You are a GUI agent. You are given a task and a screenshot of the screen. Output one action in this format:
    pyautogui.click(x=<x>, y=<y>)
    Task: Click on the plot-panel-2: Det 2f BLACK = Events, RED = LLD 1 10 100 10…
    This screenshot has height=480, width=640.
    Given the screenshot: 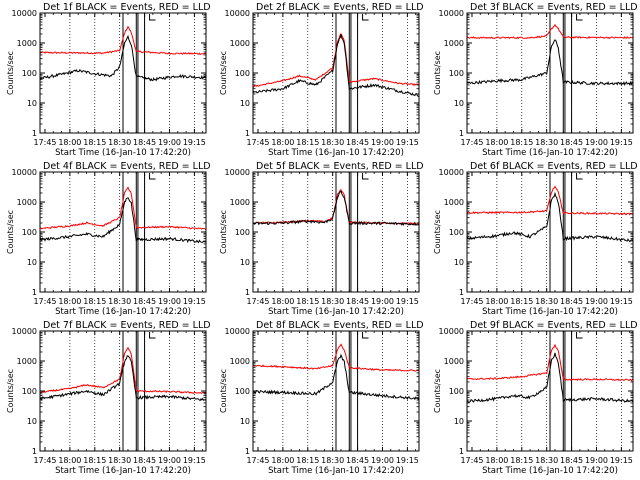 What is the action you would take?
    pyautogui.click(x=321, y=80)
    